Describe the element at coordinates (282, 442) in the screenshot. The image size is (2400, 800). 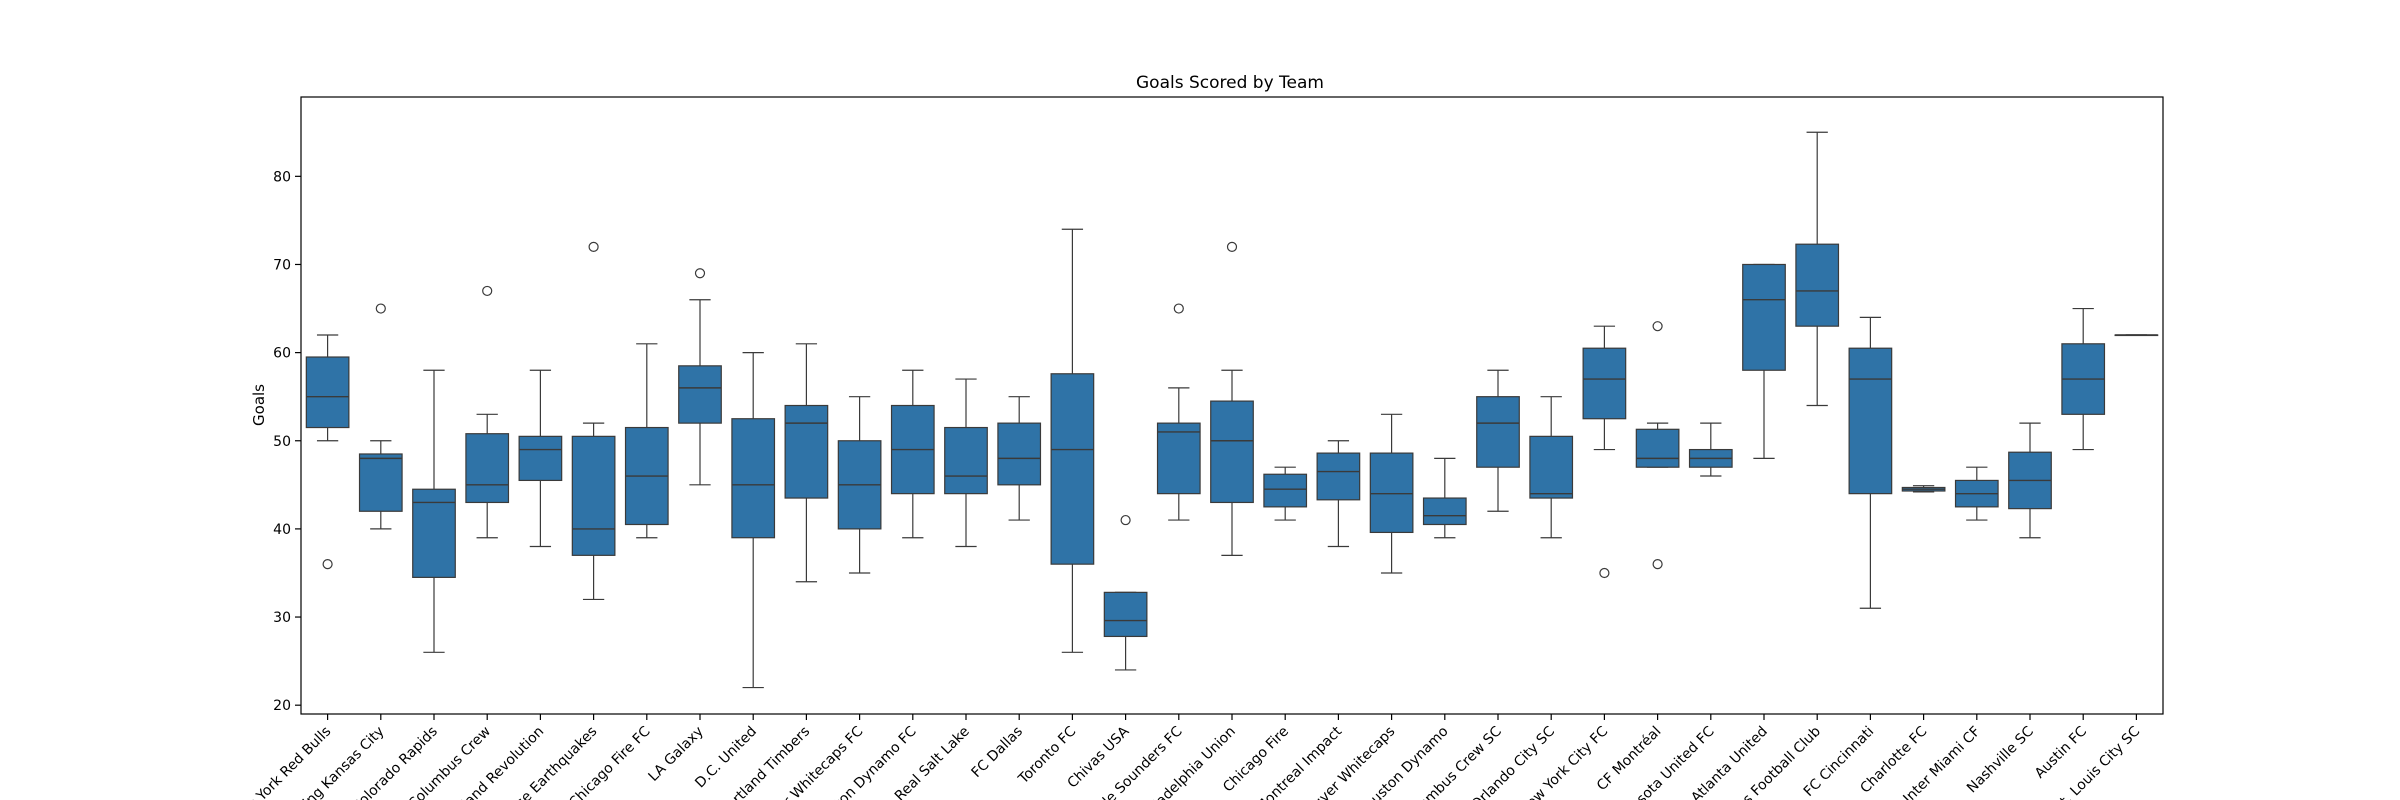
I see `y-tick-label: 50` at that location.